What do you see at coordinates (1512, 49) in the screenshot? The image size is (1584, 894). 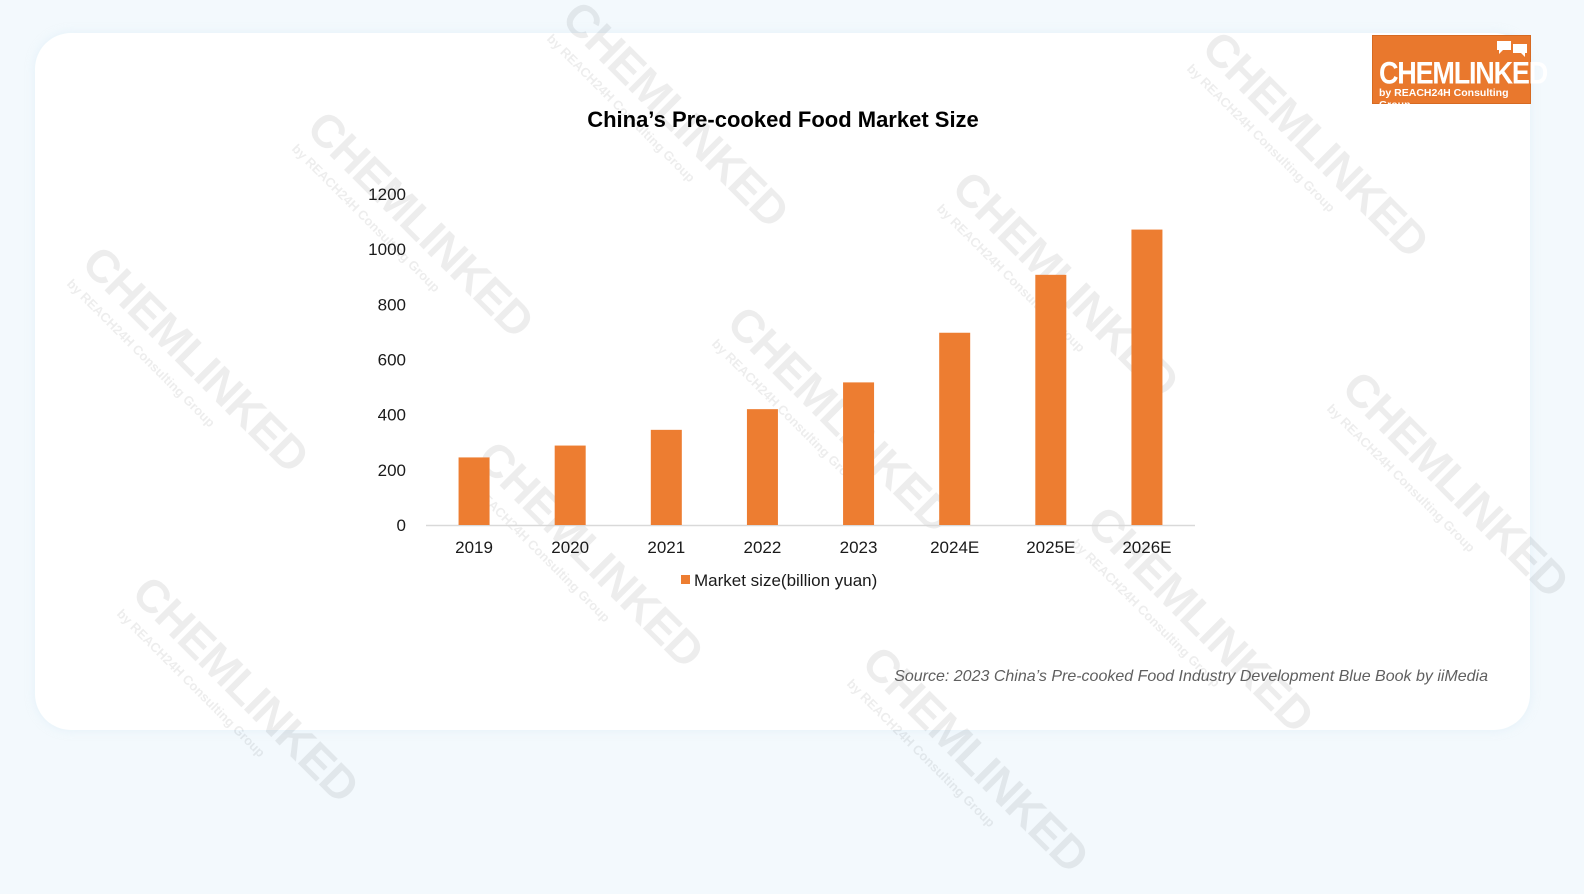 I see `chat-bubbles-icon` at bounding box center [1512, 49].